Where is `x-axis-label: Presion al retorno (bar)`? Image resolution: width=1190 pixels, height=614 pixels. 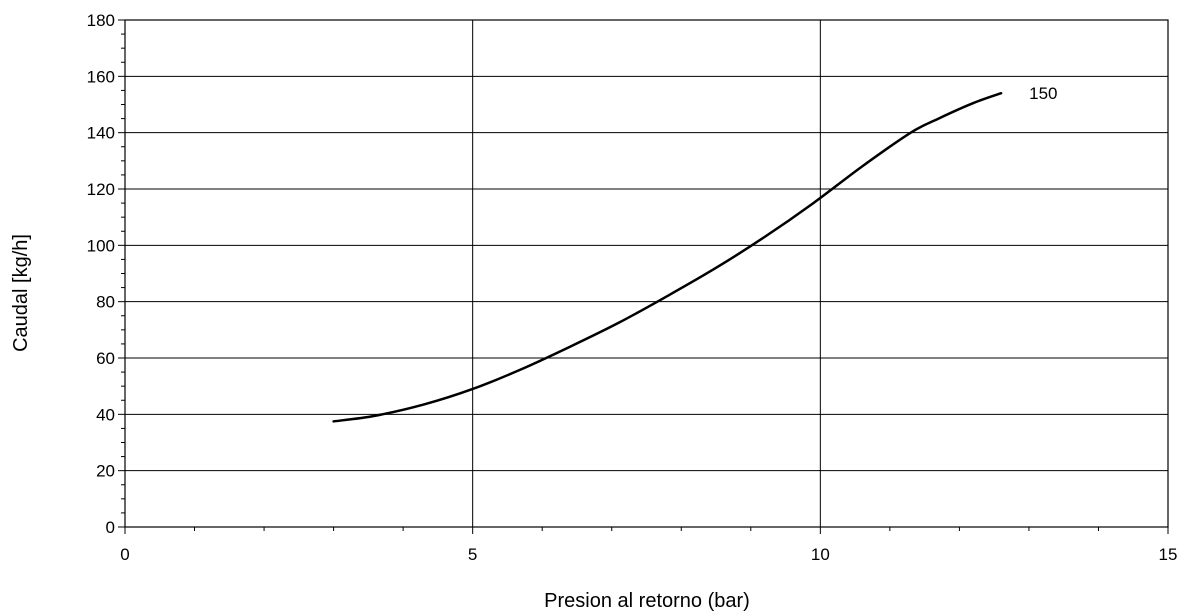 x-axis-label: Presion al retorno (bar) is located at coordinates (647, 601).